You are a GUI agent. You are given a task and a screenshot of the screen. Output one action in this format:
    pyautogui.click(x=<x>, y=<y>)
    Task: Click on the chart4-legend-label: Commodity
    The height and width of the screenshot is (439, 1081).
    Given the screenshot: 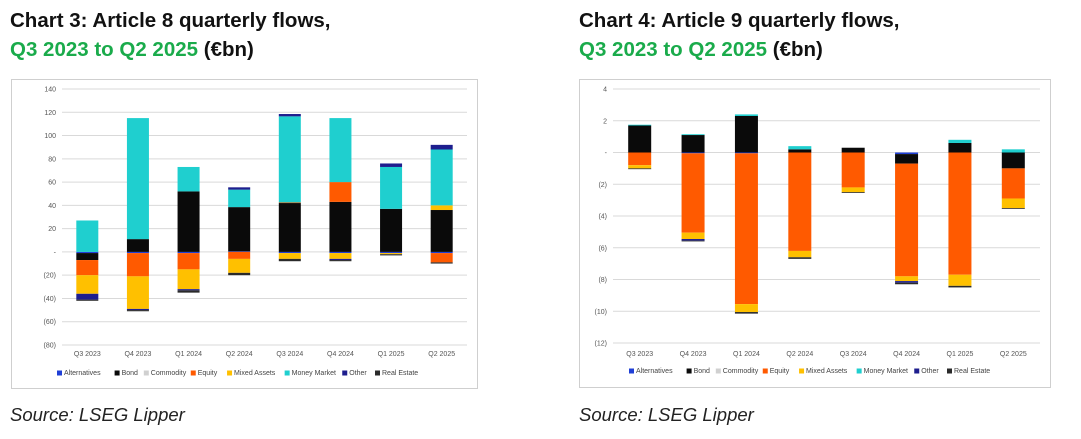 What is the action you would take?
    pyautogui.click(x=741, y=371)
    